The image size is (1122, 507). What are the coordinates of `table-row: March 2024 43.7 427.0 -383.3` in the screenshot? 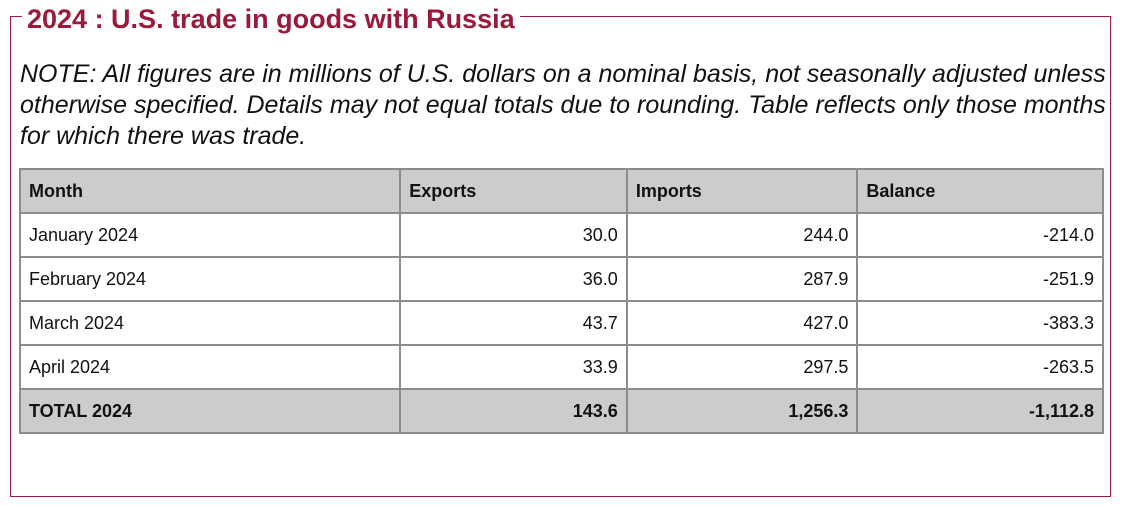 It's located at (561, 323).